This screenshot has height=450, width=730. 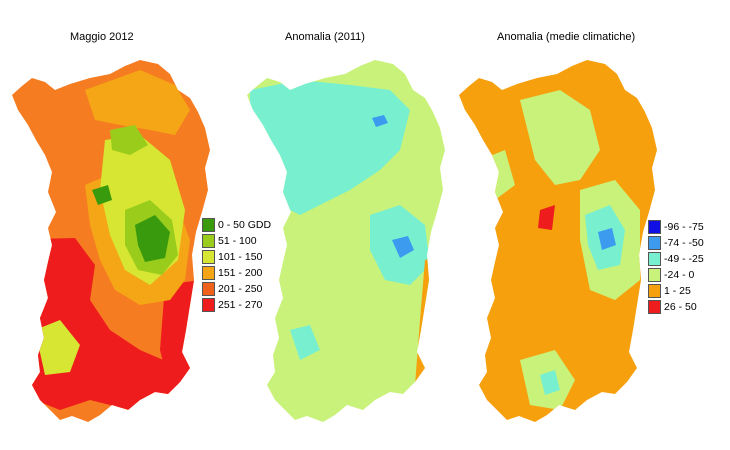 What do you see at coordinates (57, 347) in the screenshot?
I see `zone-sw-hills` at bounding box center [57, 347].